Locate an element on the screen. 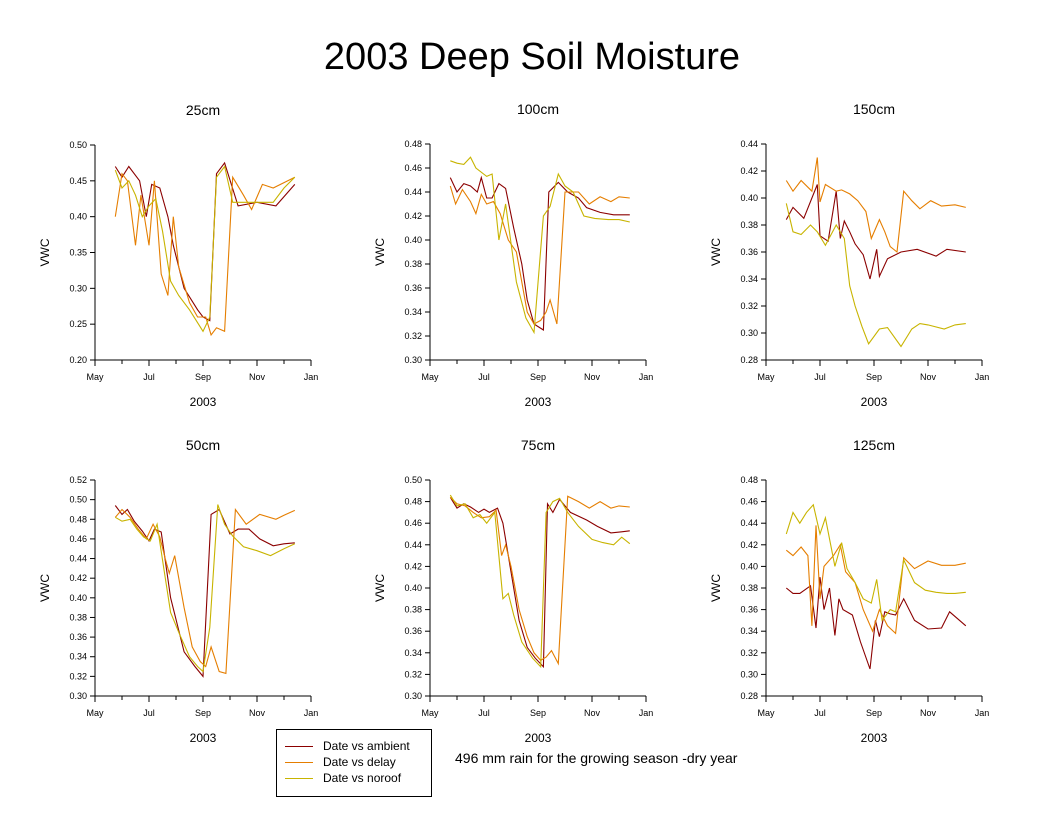 This screenshot has height=816, width=1056. y-tick-label: 0.45 is located at coordinates (78, 181).